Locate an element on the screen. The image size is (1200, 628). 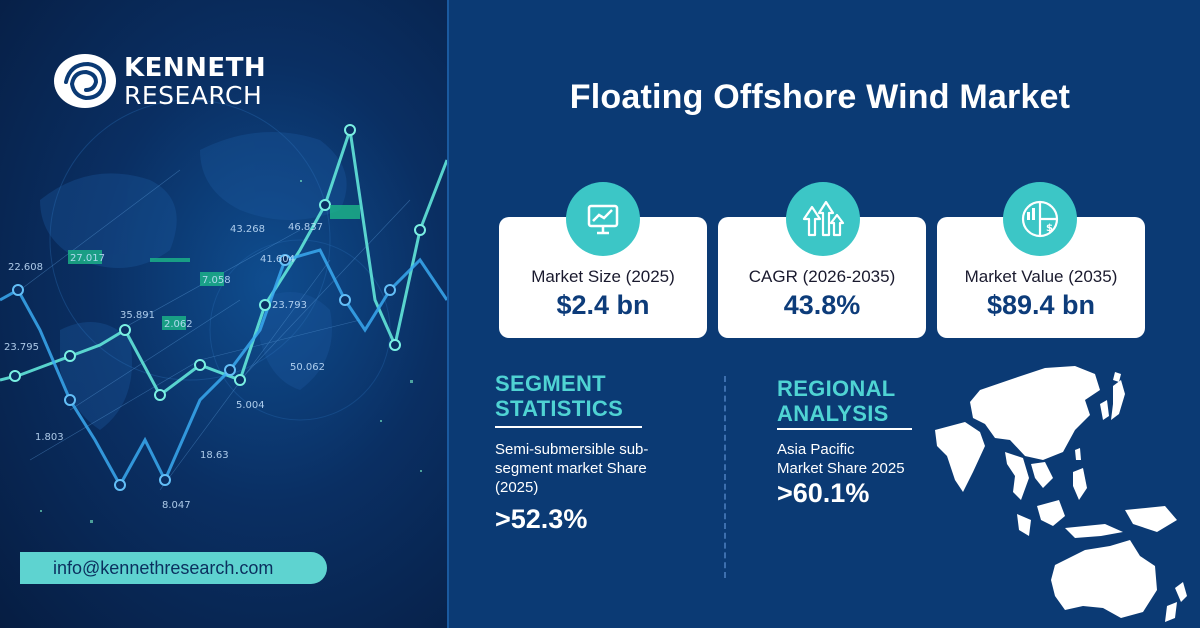
segment-share-value: >52.3% is located at coordinates (541, 519).